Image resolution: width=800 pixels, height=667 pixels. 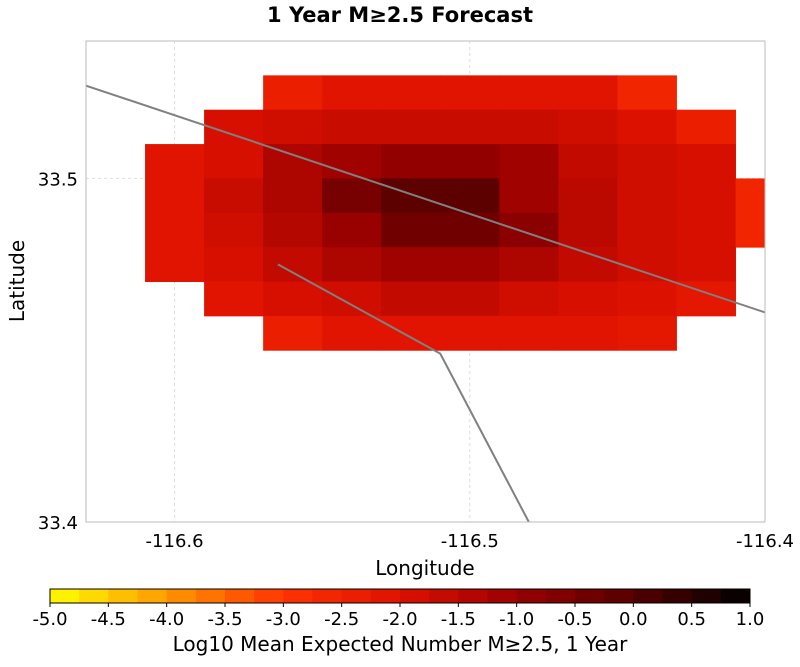 I want to click on y-tick-label: 33.5, so click(x=58, y=179).